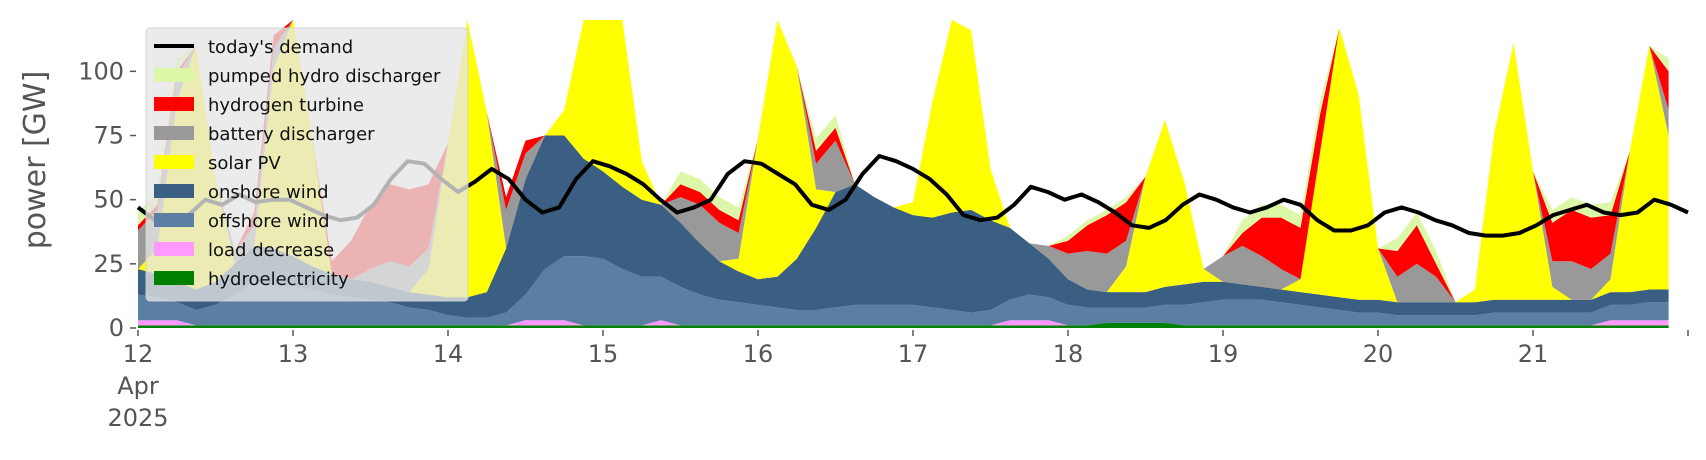  I want to click on y-tick-label: 50, so click(108, 200).